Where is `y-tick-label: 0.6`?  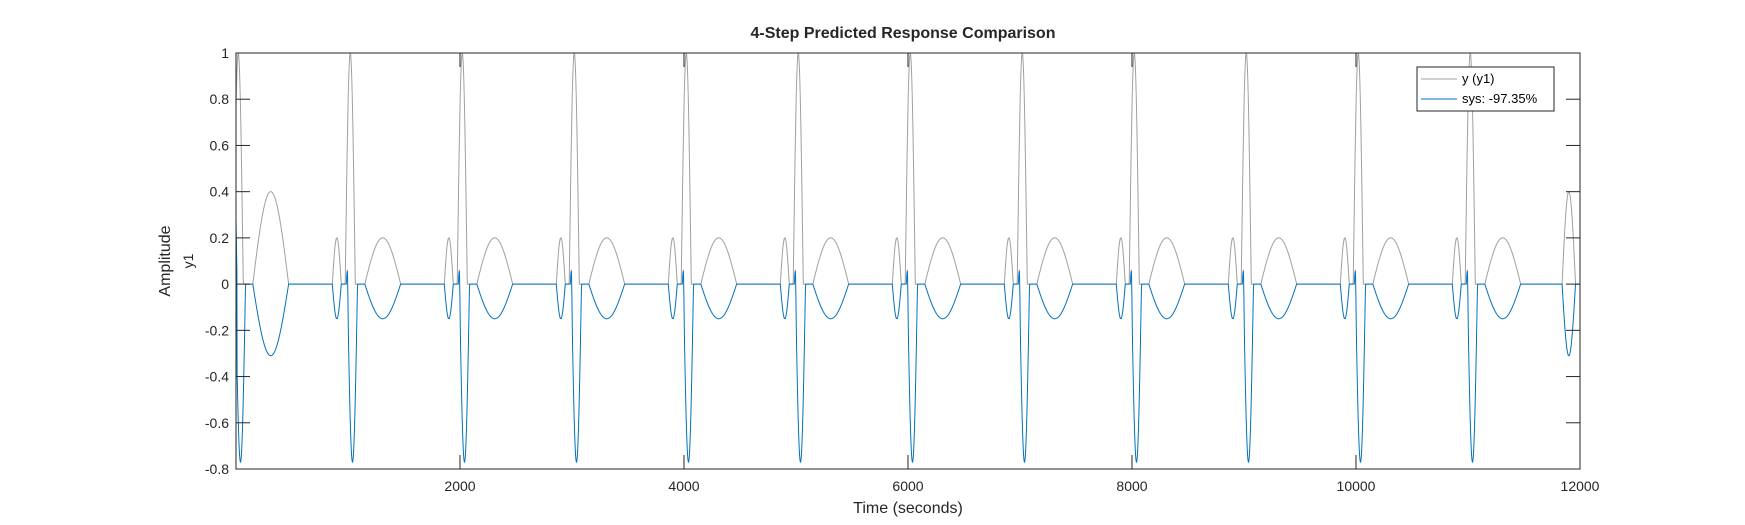 y-tick-label: 0.6 is located at coordinates (220, 145).